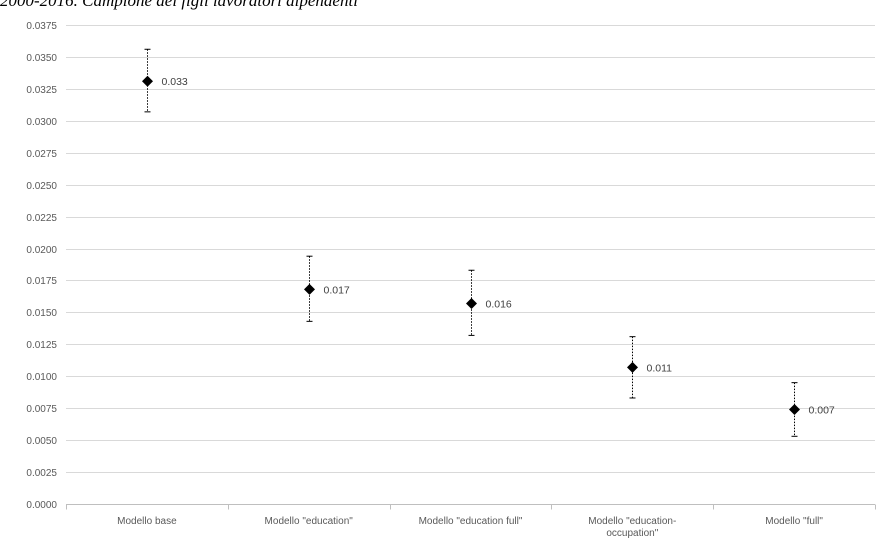 The height and width of the screenshot is (545, 882). What do you see at coordinates (175, 82) in the screenshot?
I see `data-label: 0.033` at bounding box center [175, 82].